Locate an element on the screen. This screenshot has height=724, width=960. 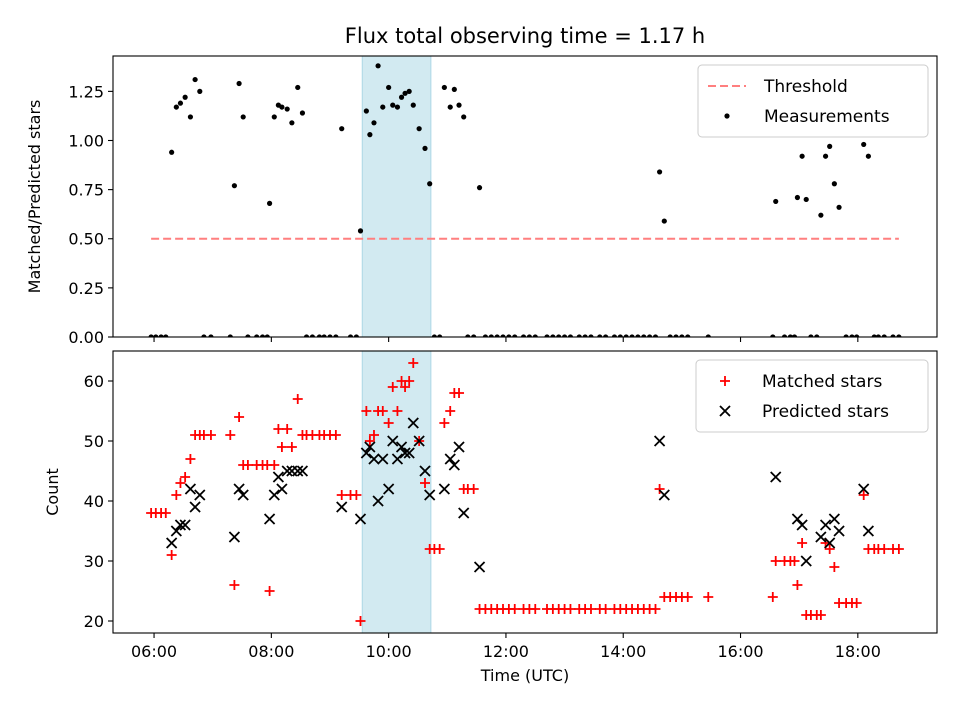
legend-label: Matched stars is located at coordinates (822, 382).